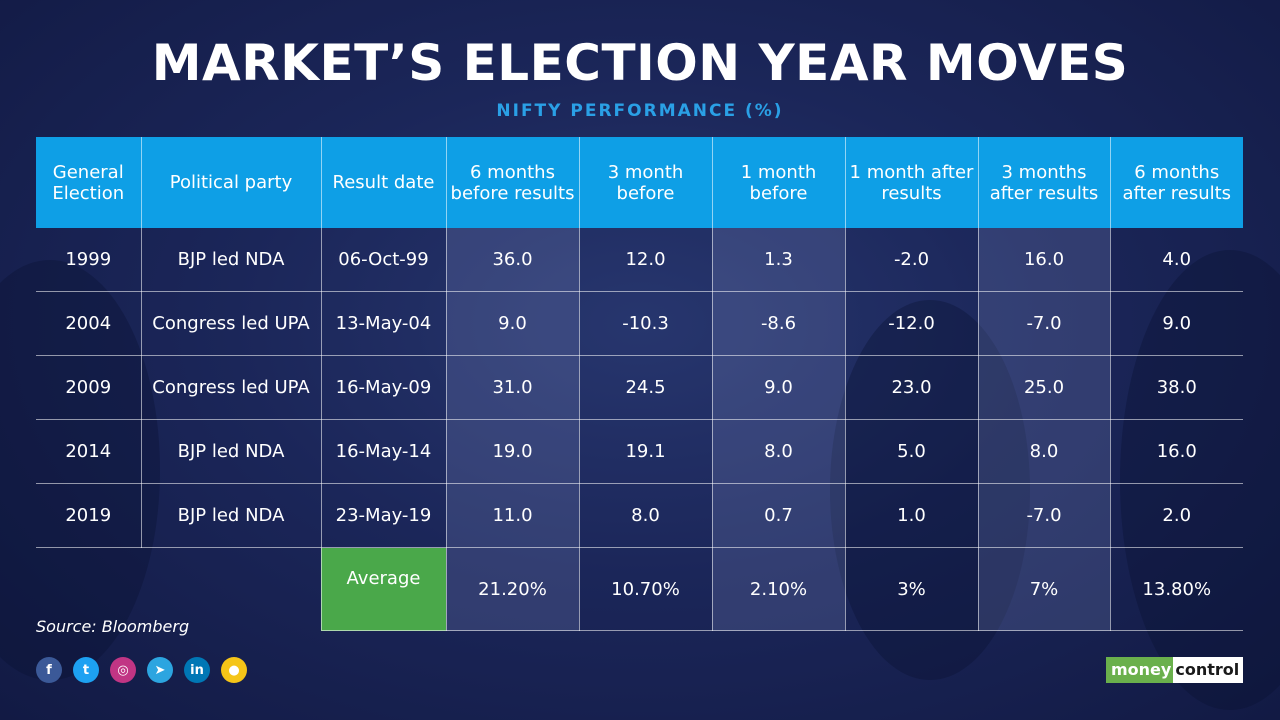 Image resolution: width=1280 pixels, height=720 pixels. Describe the element at coordinates (513, 387) in the screenshot. I see `table-cell: 31.0` at that location.